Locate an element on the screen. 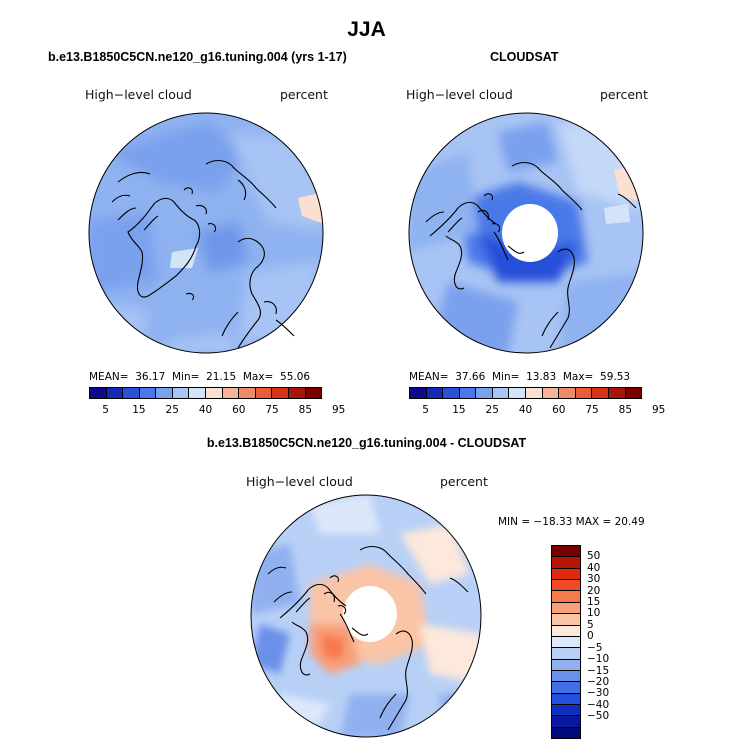  colorbar-tick-label: −50 is located at coordinates (598, 716).